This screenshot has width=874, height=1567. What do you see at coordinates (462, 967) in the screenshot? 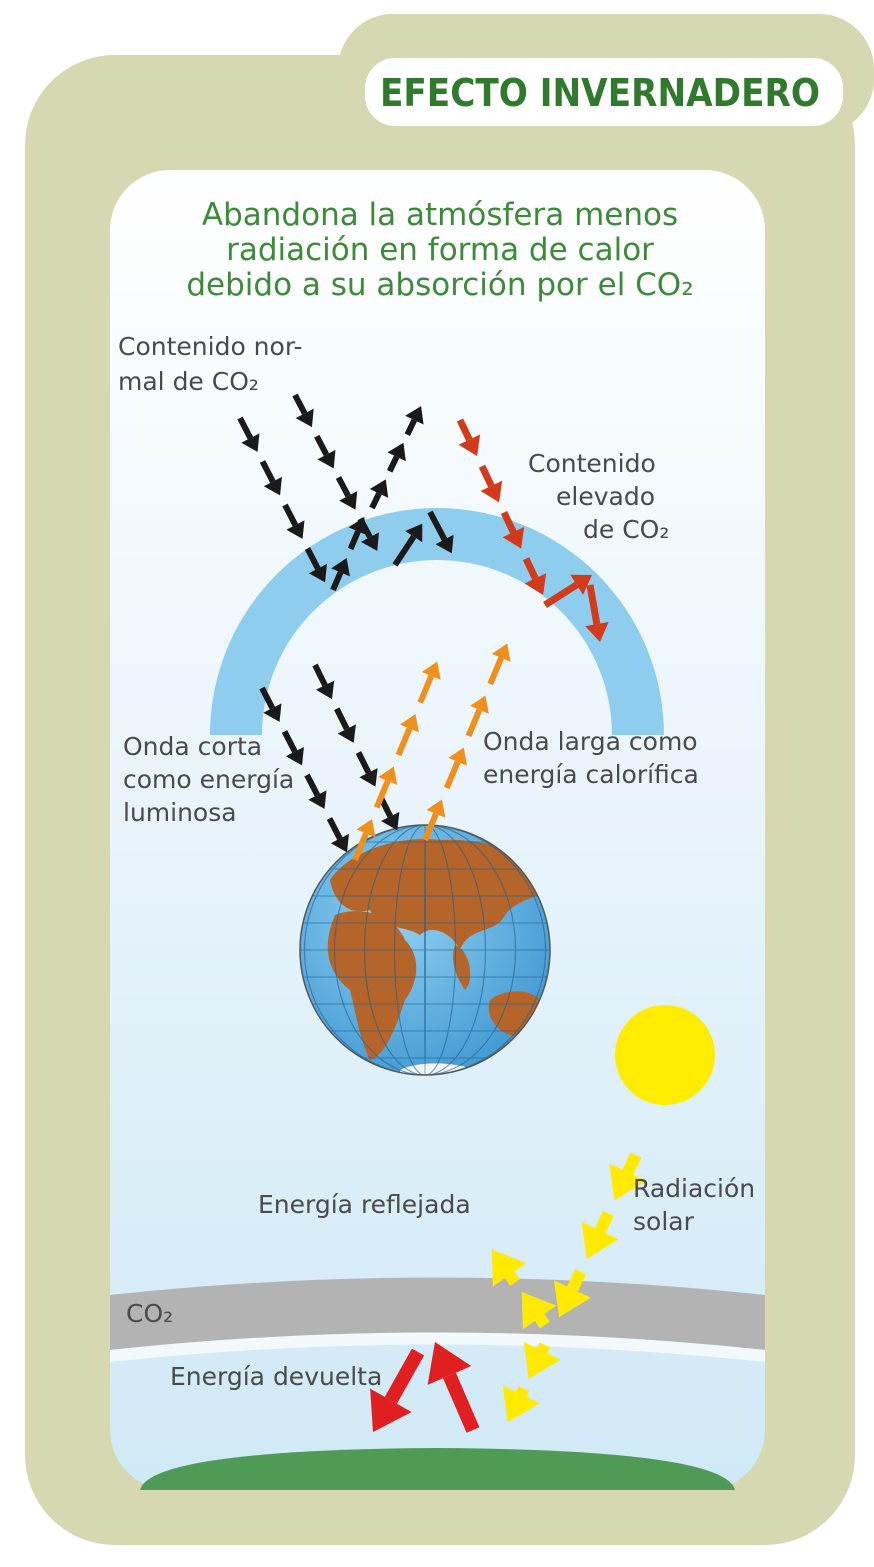
I see `land-india` at bounding box center [462, 967].